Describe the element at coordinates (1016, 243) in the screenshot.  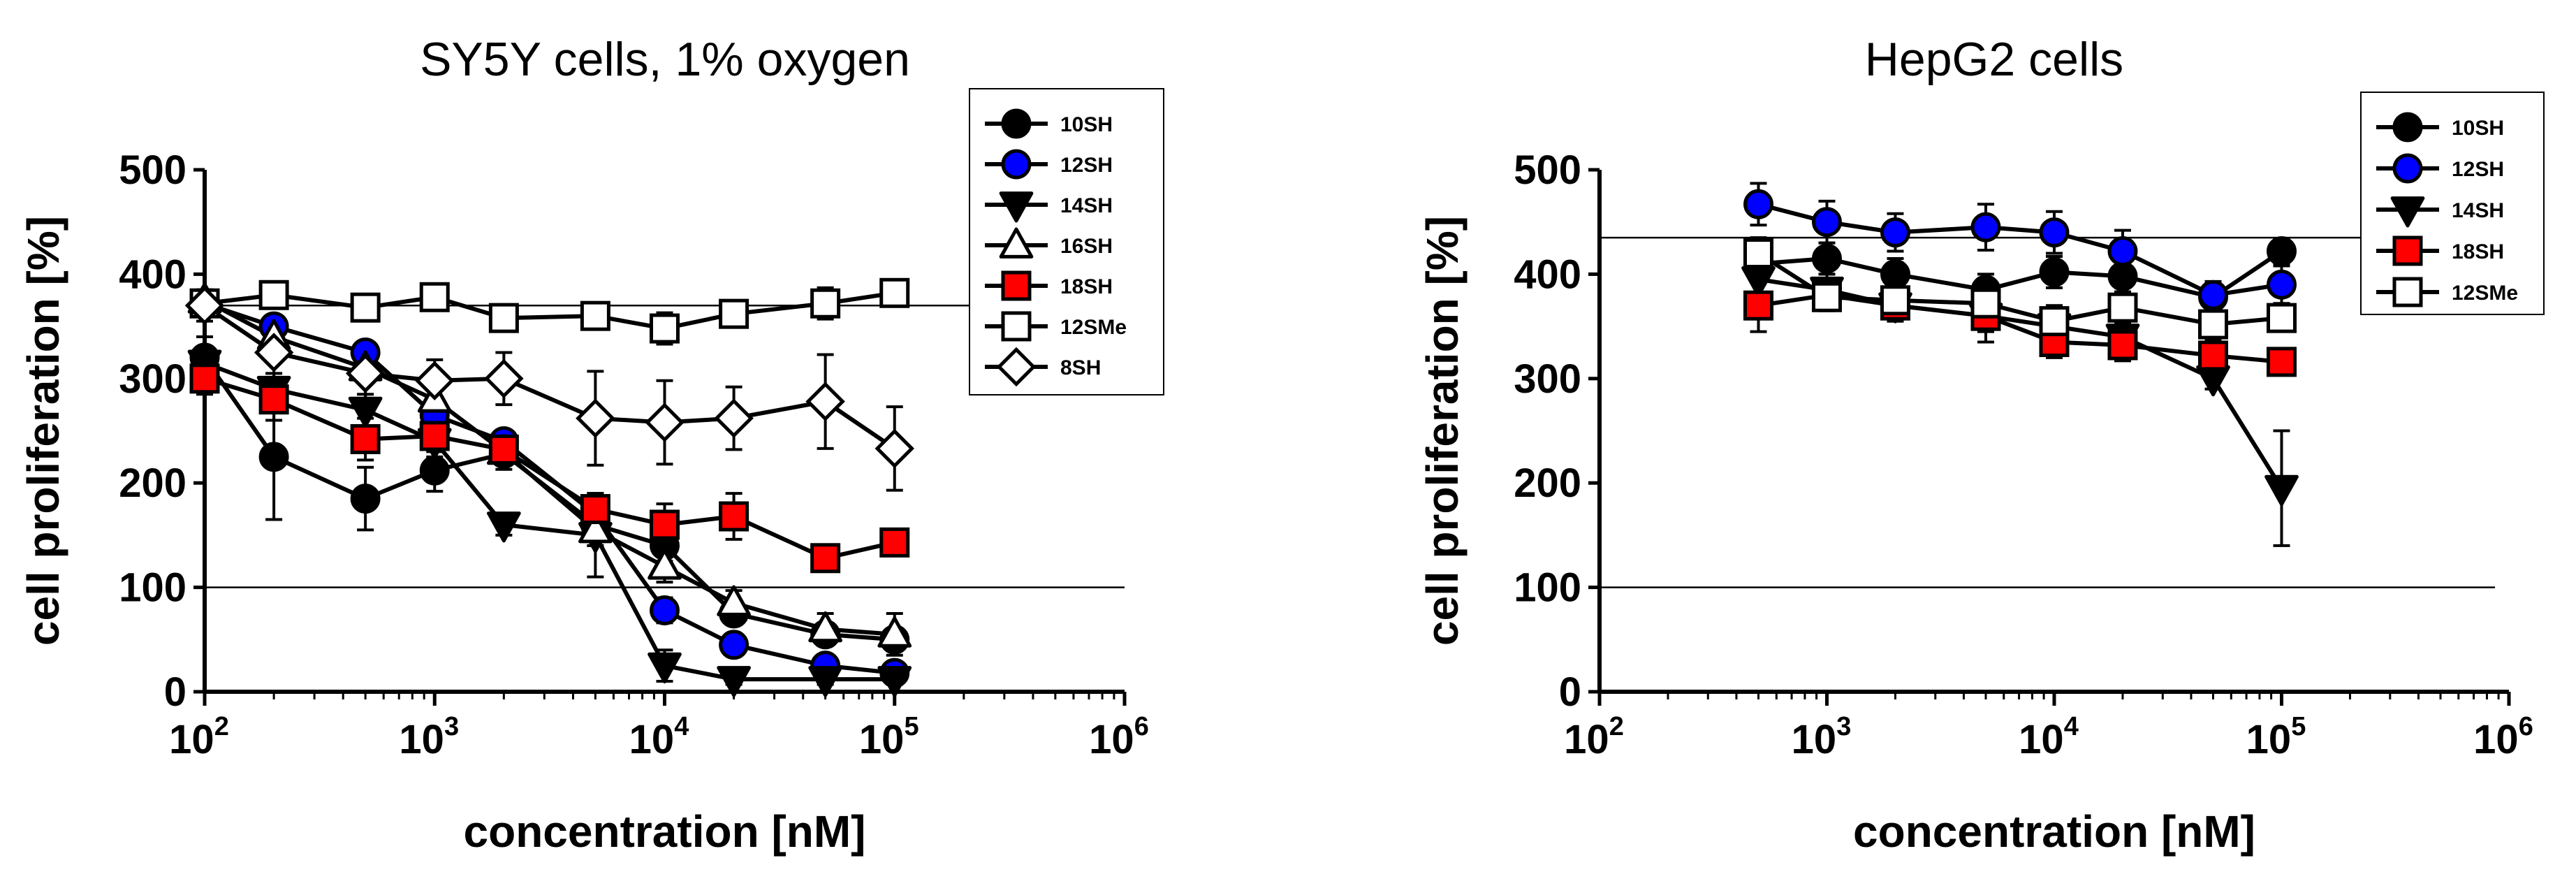
I see `legend-marker-16SH` at that location.